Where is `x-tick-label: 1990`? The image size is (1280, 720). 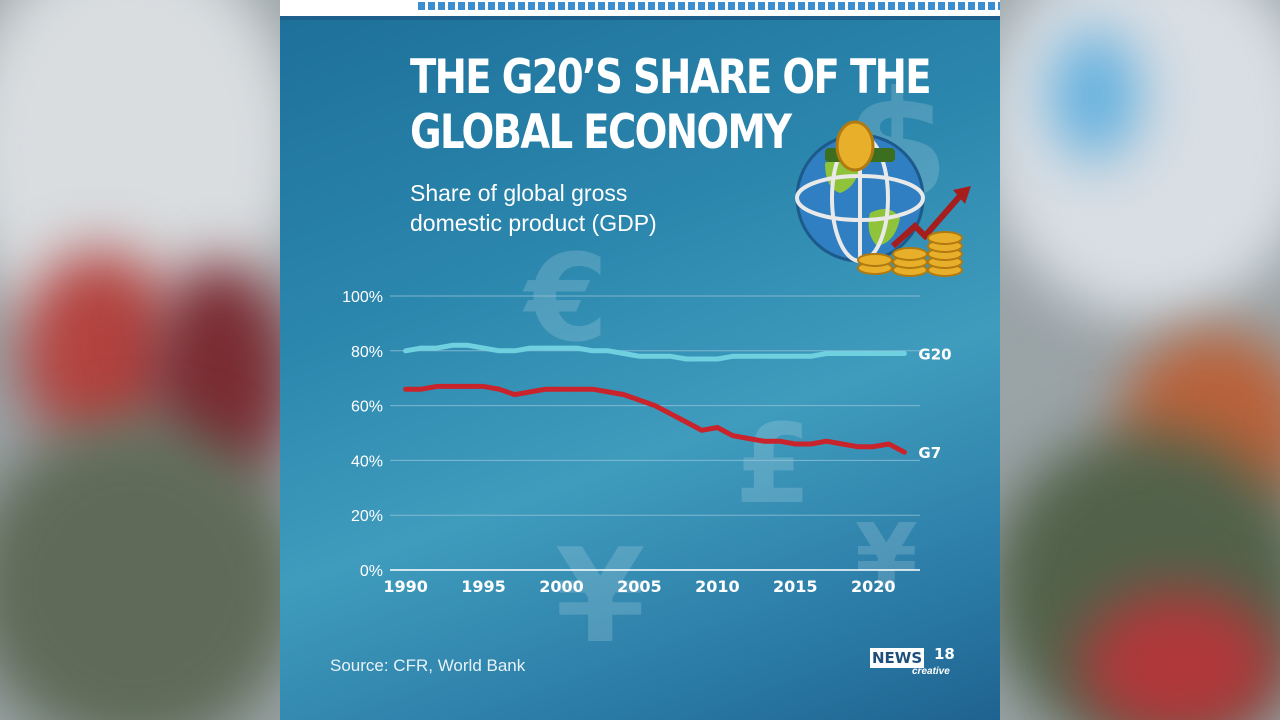
x-tick-label: 1990 is located at coordinates (405, 586).